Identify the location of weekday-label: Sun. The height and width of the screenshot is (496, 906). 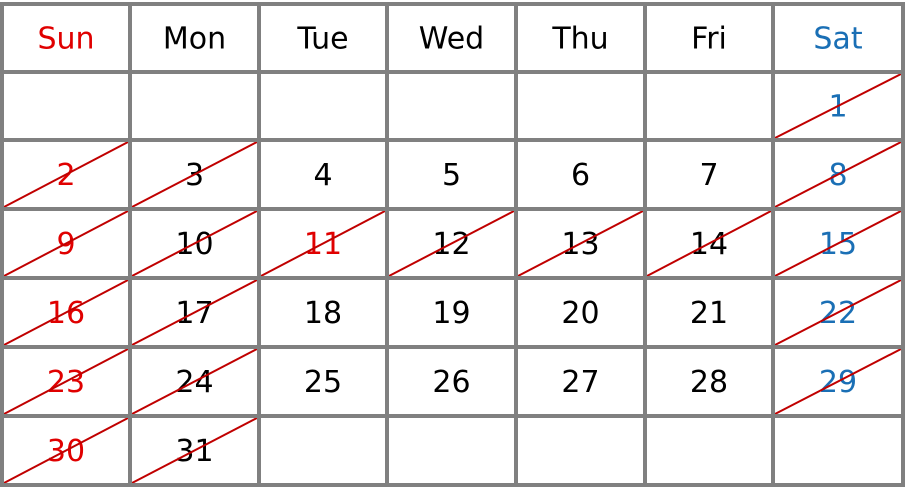
(65, 39).